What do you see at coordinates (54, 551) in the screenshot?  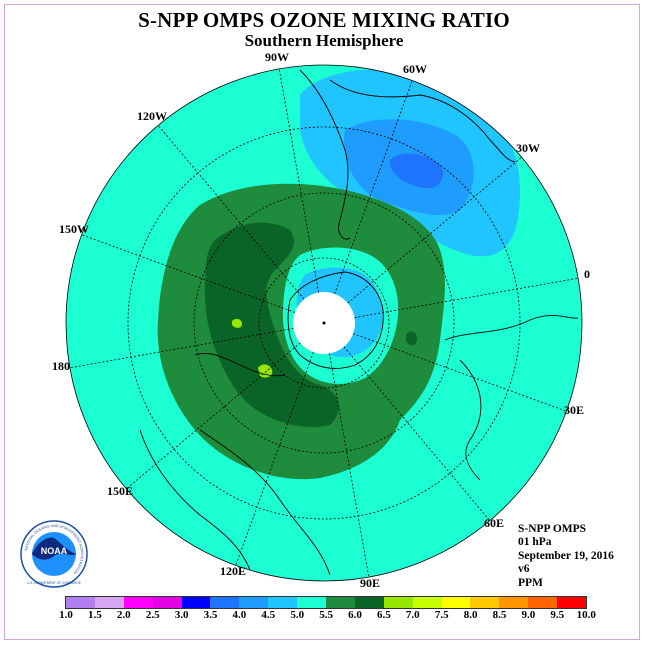 I see `logo-text: NOAA` at bounding box center [54, 551].